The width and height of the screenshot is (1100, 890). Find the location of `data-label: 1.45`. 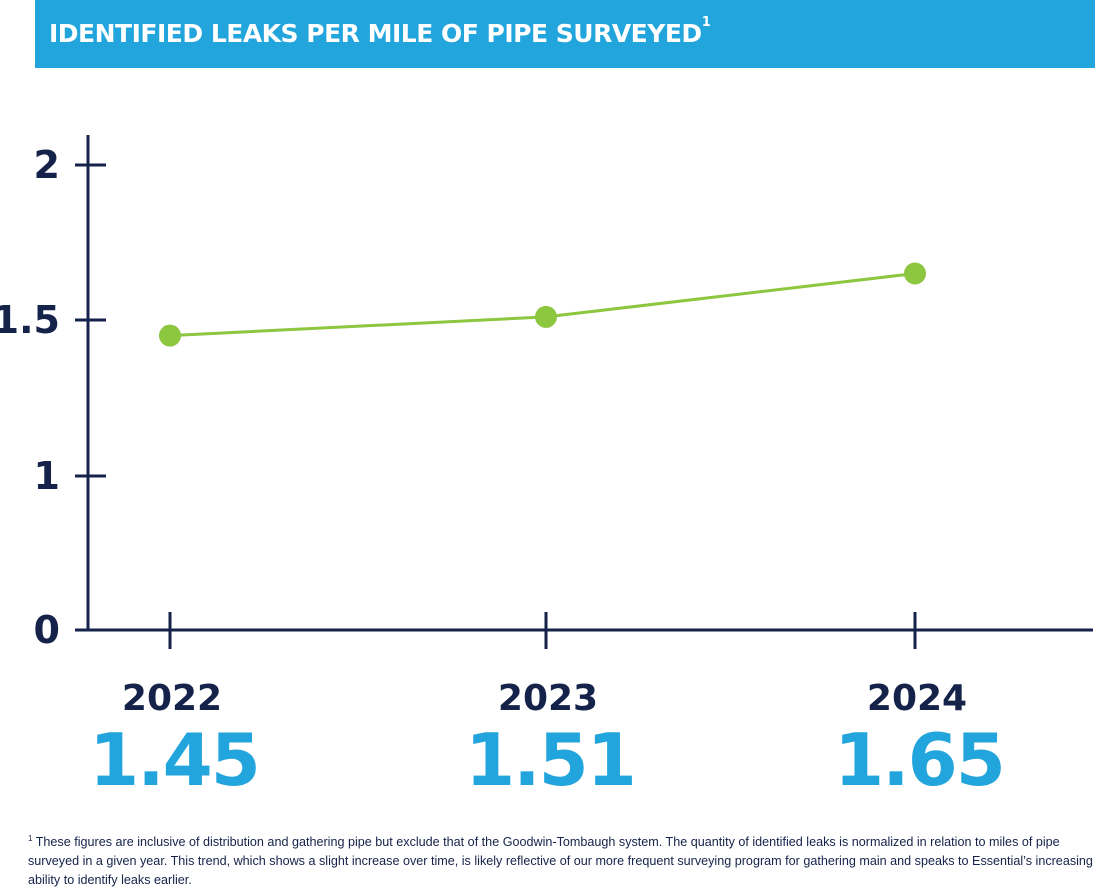

data-label: 1.45 is located at coordinates (174, 760).